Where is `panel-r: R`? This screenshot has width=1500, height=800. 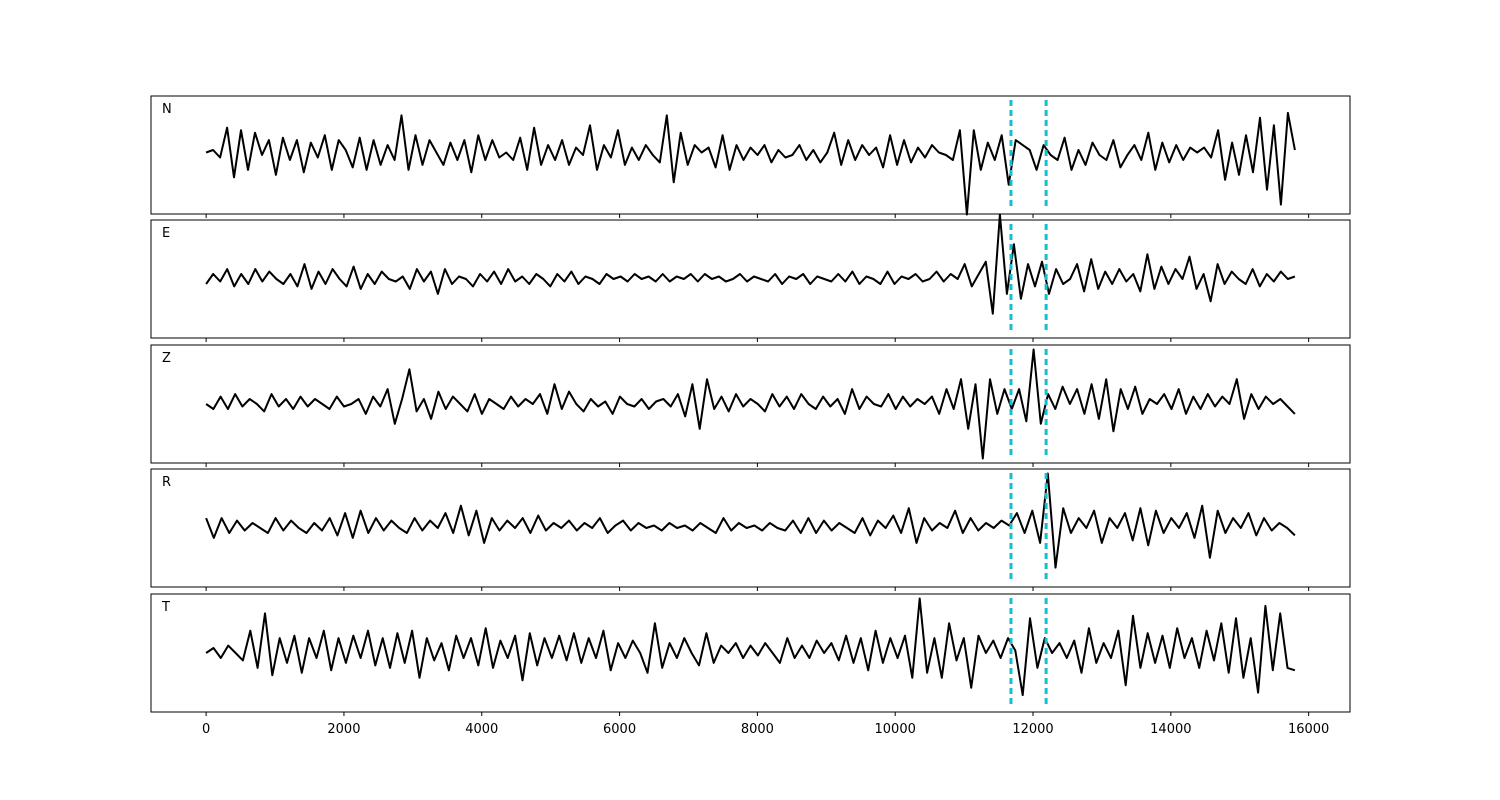 panel-r: R is located at coordinates (750, 529).